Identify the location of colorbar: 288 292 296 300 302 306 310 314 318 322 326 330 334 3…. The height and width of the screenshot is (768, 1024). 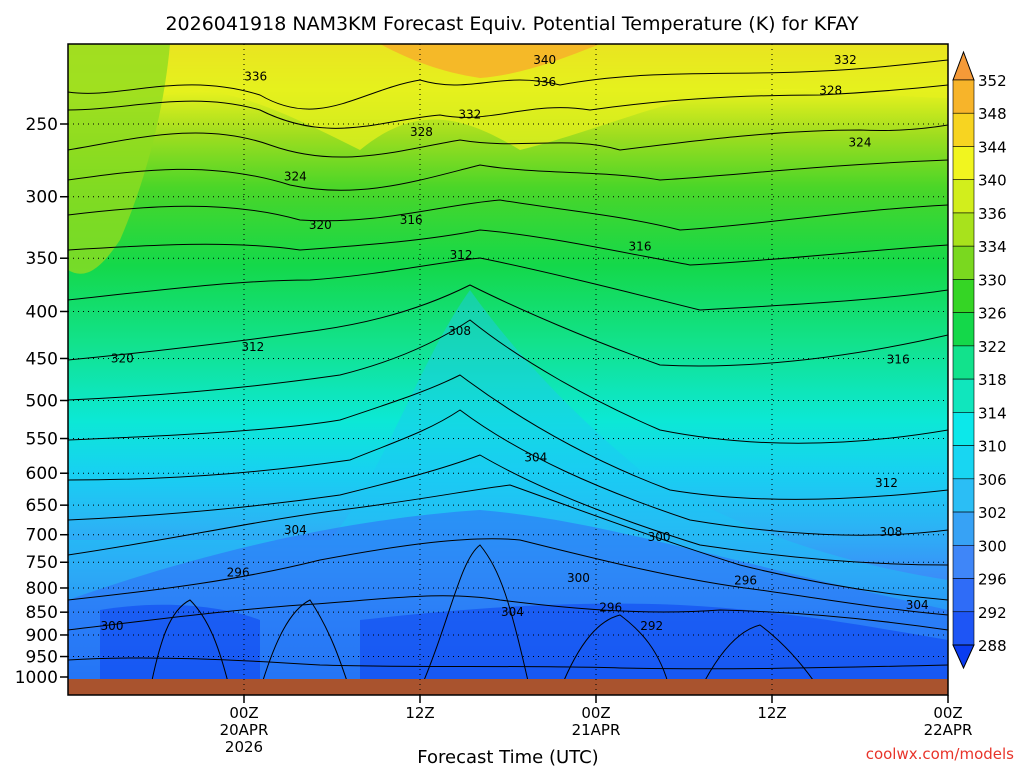
(979, 360).